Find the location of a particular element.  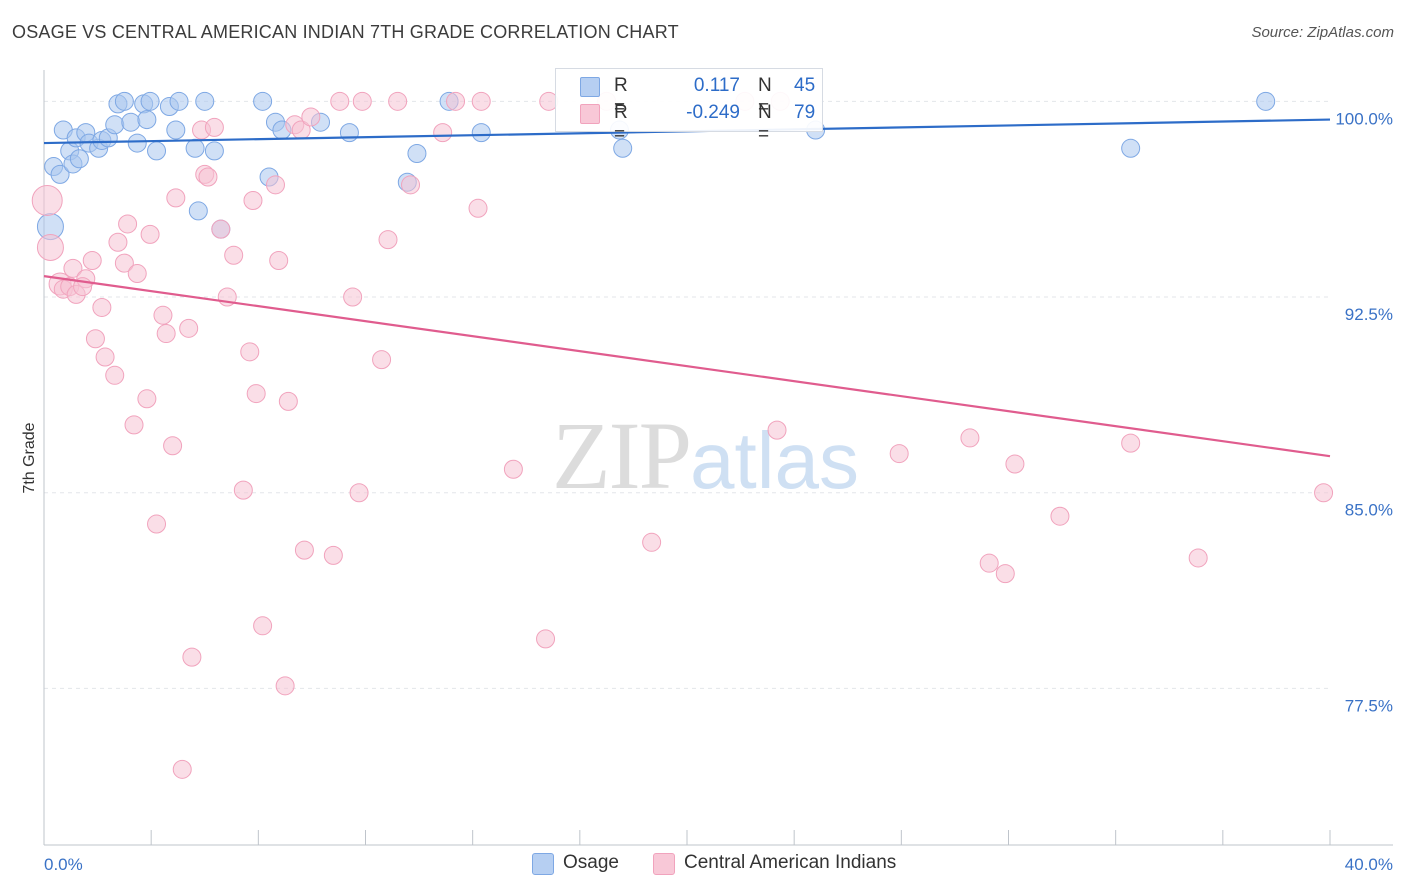

correlation-legend: R = 0.117 N = 45 R = -0.249 N = 79 is located at coordinates (689, 106).